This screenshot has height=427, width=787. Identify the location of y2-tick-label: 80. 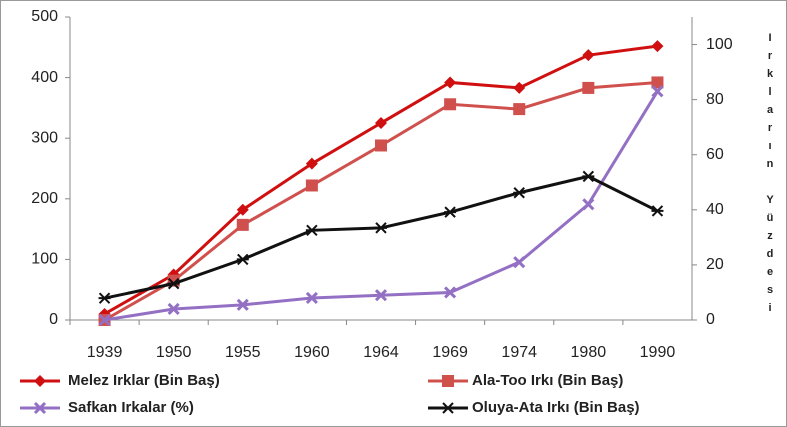
(715, 99).